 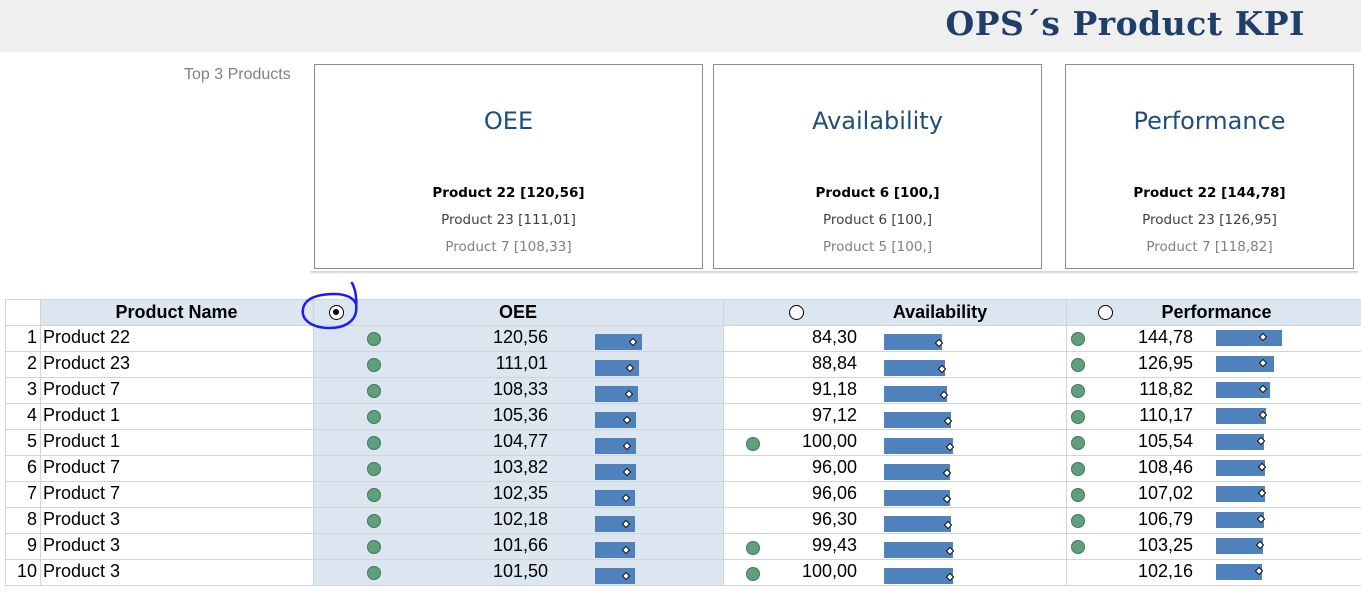 What do you see at coordinates (517, 312) in the screenshot?
I see `header-oee: OEE` at bounding box center [517, 312].